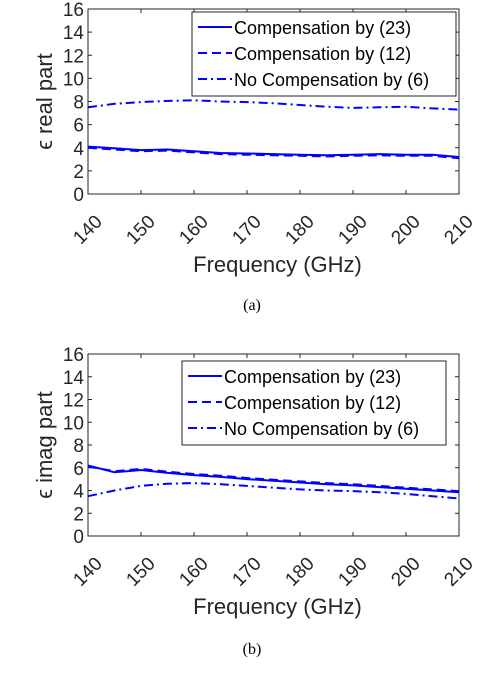  Describe the element at coordinates (252, 649) in the screenshot. I see `panel-caption: (b)` at that location.